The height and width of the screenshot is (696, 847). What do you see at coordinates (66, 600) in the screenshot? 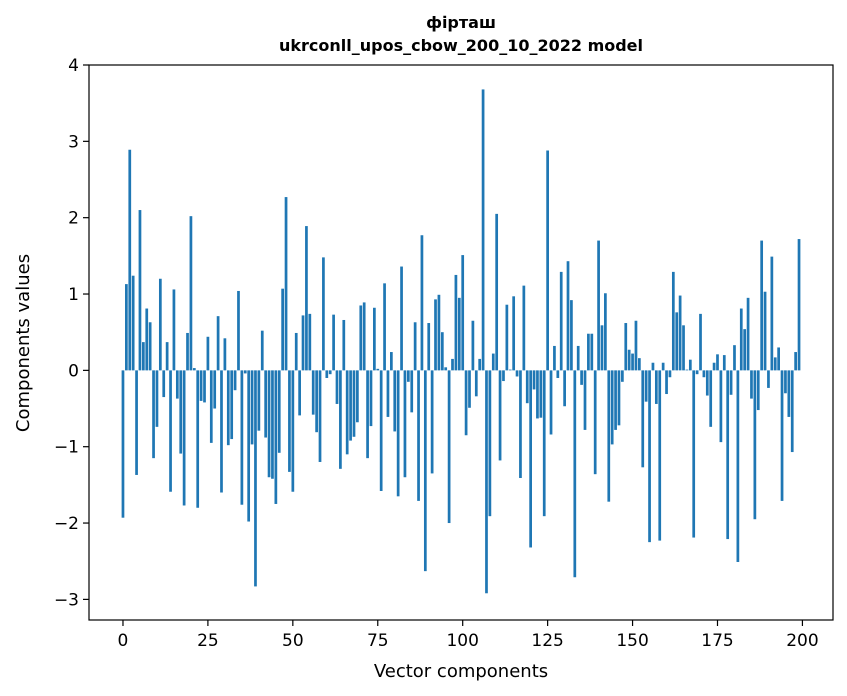
I see `y-tick-label: −3` at bounding box center [66, 600].